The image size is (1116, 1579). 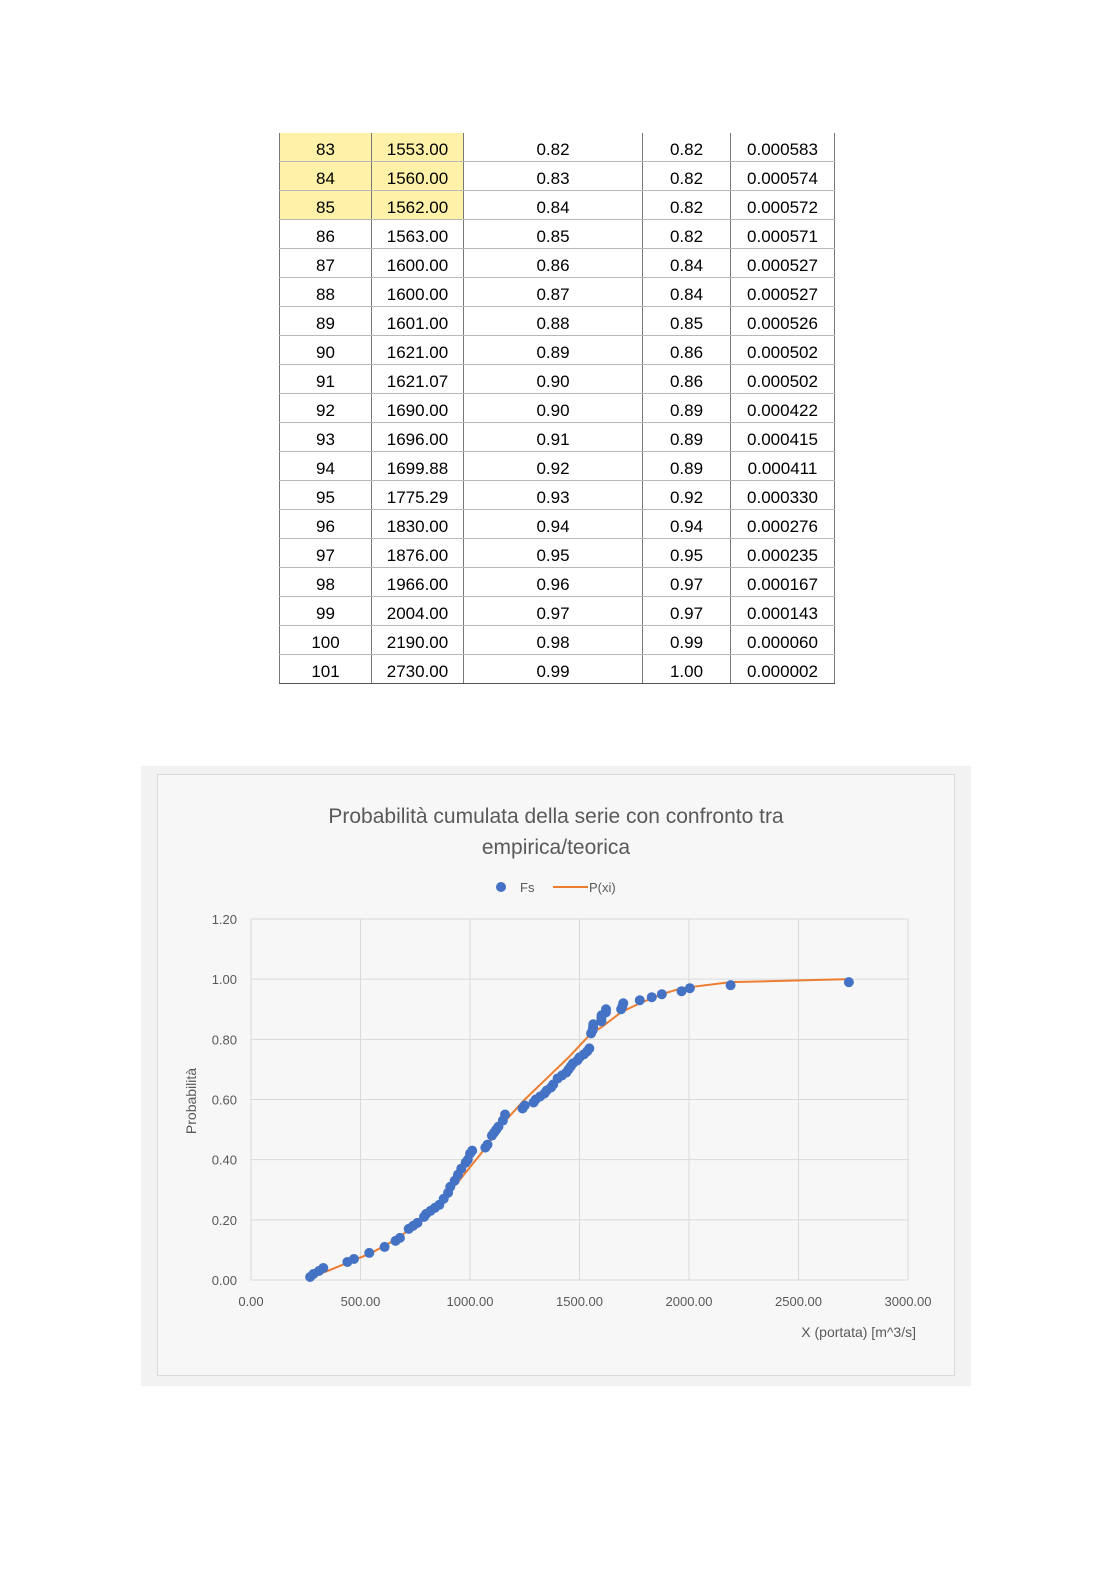 What do you see at coordinates (224, 1160) in the screenshot?
I see `y-tick-label: 0.40` at bounding box center [224, 1160].